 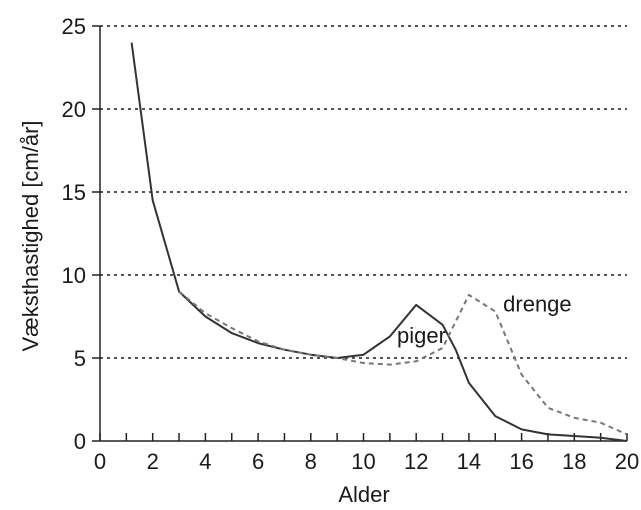 What do you see at coordinates (537, 304) in the screenshot?
I see `series-label-drenge: drenge` at bounding box center [537, 304].